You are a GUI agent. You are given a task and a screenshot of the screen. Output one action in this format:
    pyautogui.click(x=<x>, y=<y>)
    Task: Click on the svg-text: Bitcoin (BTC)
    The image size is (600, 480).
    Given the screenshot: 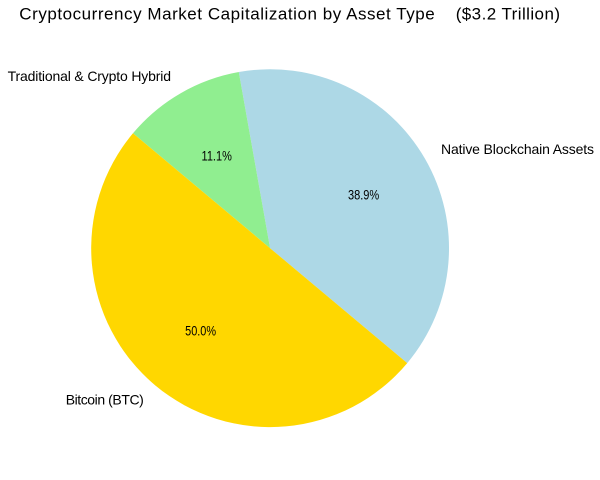 What is the action you would take?
    pyautogui.click(x=105, y=400)
    